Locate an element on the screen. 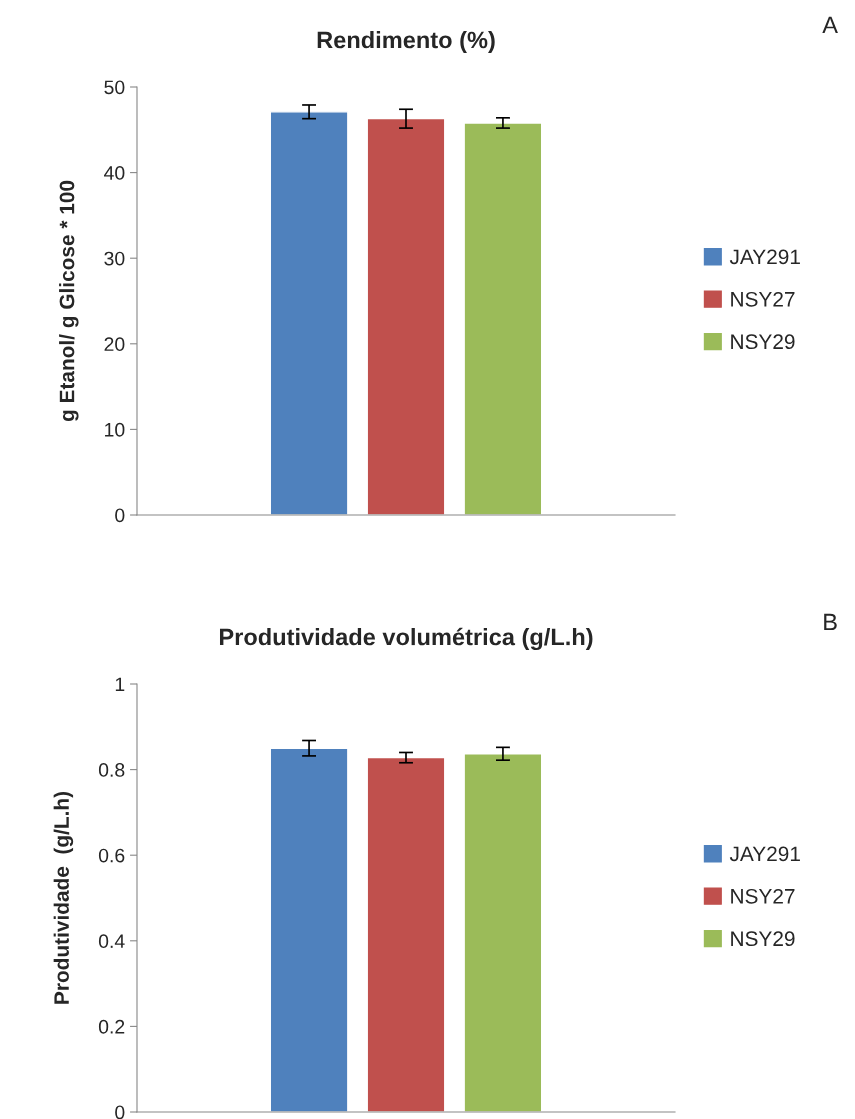 The width and height of the screenshot is (855, 1119). text: A is located at coordinates (830, 25).